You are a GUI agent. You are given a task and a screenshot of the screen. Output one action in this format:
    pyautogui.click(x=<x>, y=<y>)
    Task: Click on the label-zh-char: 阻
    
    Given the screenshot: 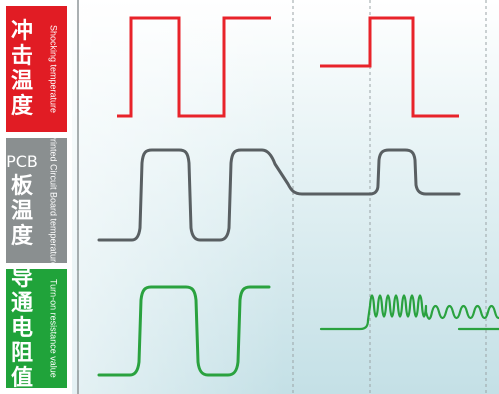 What is the action you would take?
    pyautogui.click(x=21, y=353)
    